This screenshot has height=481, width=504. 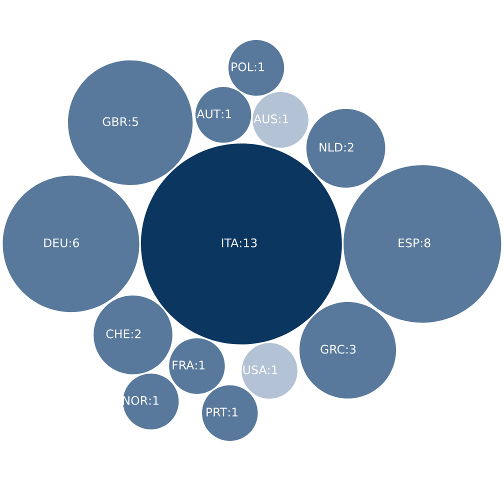 I want to click on category-label: NLD, so click(x=331, y=147).